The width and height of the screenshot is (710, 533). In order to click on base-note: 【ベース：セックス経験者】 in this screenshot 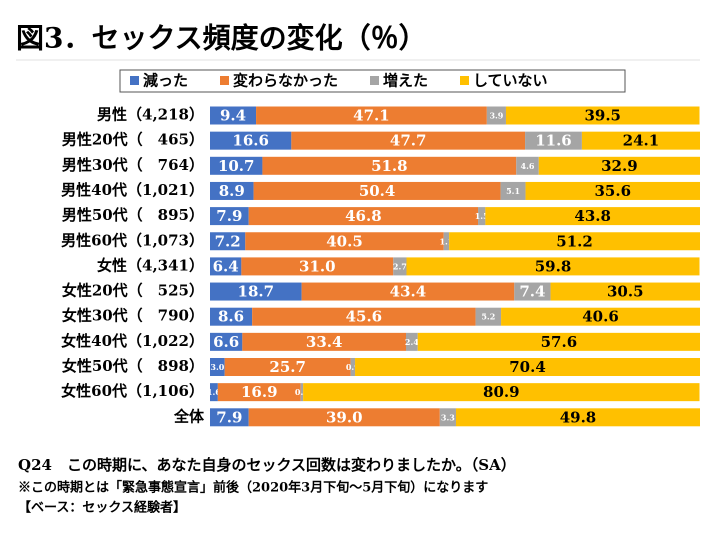, I will do `click(102, 508)`.